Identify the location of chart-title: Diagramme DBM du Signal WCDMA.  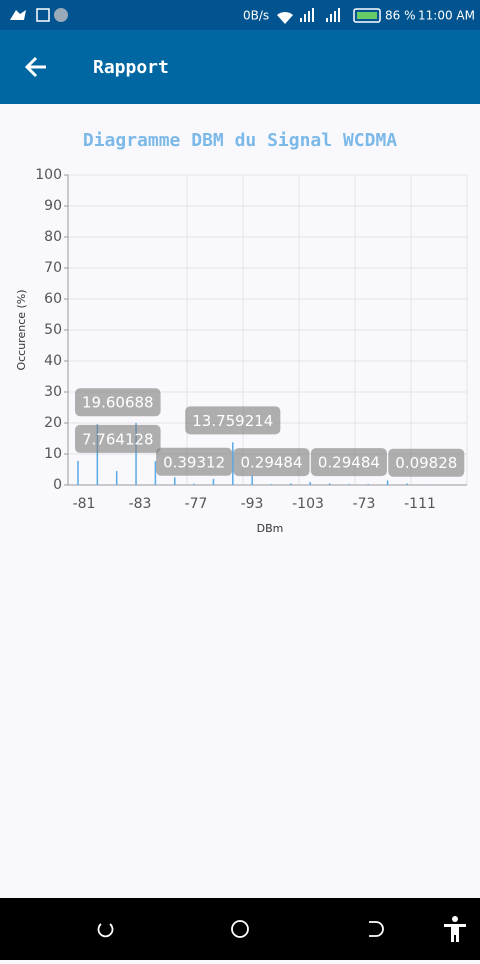
(240, 140).